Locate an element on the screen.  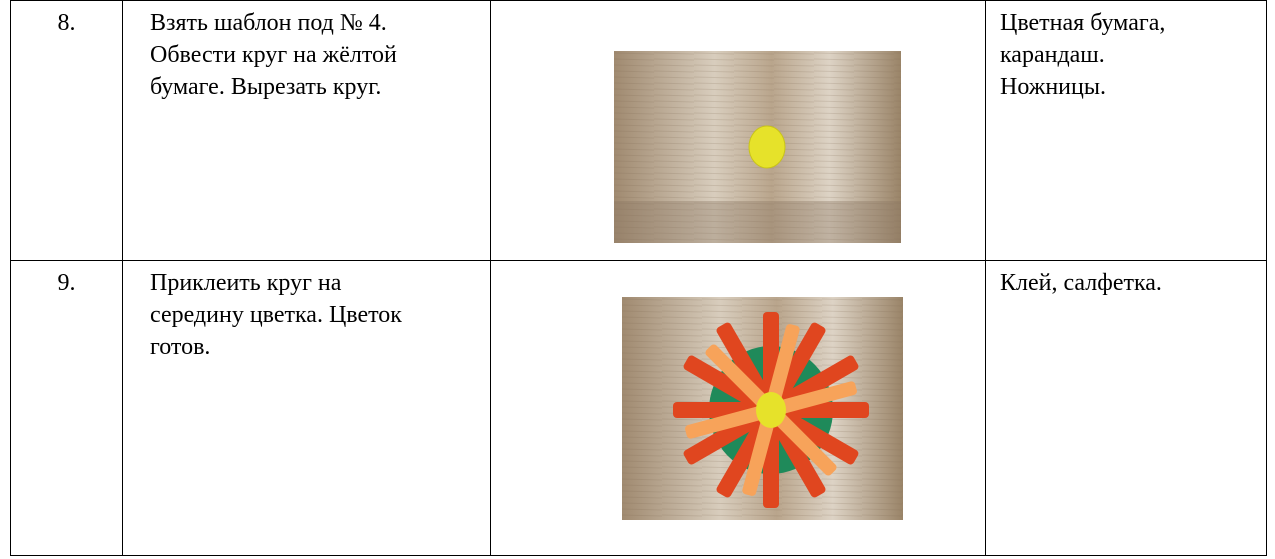
description-line: Обвести круг на жёлтой is located at coordinates (273, 55).